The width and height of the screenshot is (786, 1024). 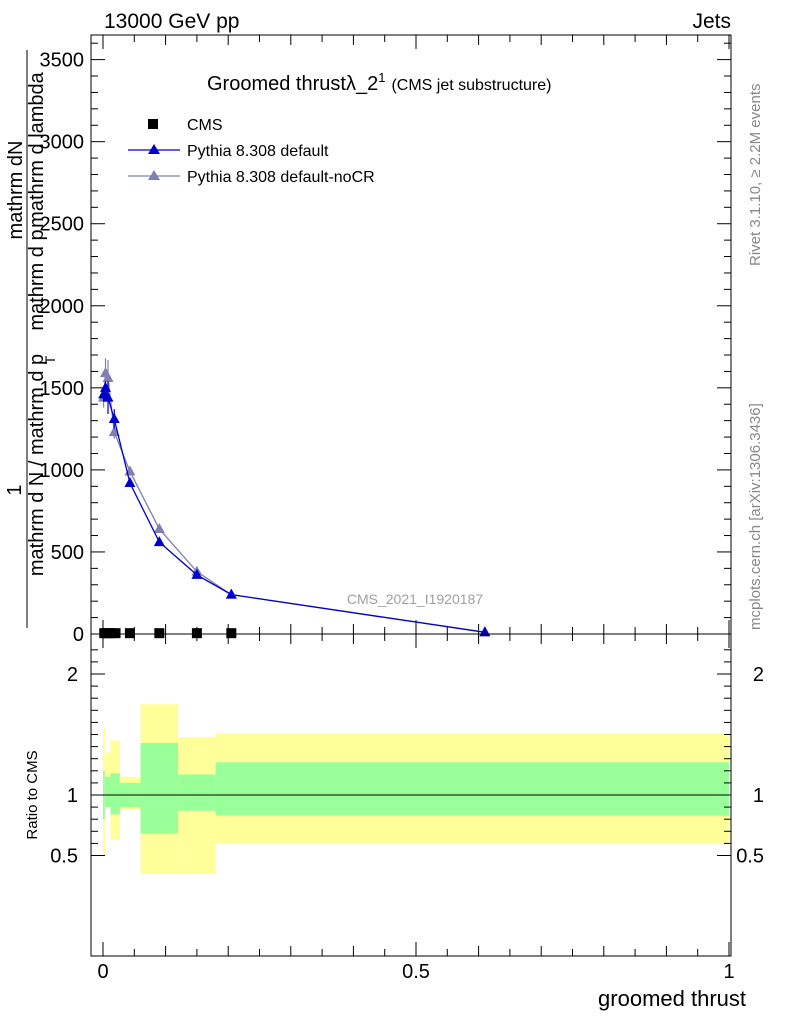 I want to click on ratio-y-label: Ratio to CMS, so click(x=32, y=794).